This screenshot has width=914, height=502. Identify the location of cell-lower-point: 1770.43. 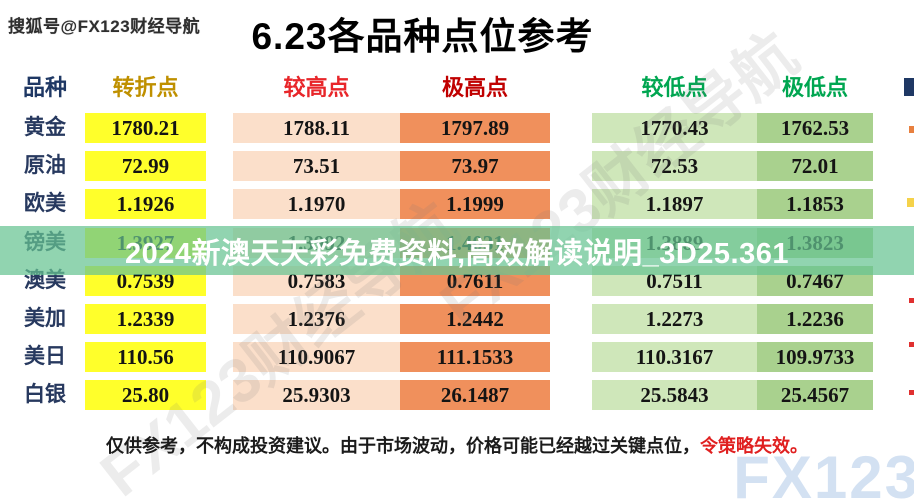
(674, 128).